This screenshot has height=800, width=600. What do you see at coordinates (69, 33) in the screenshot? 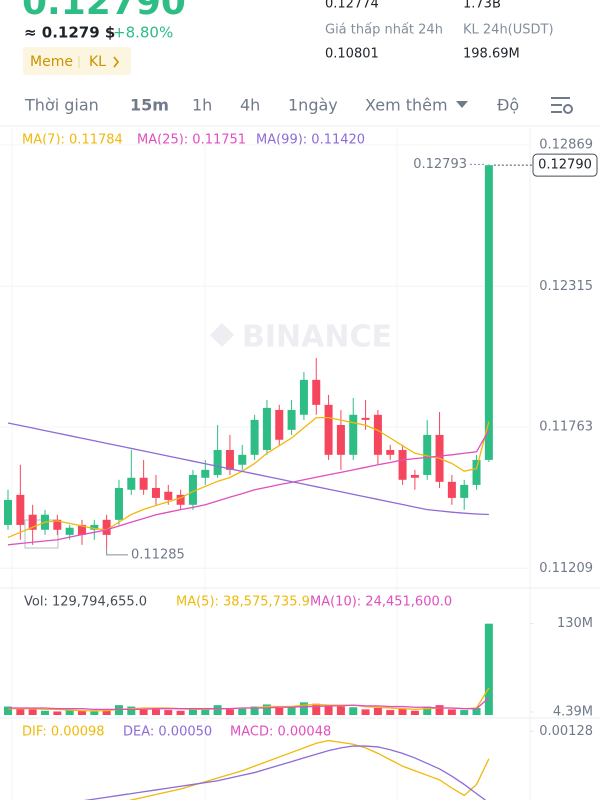
I see `approx-price: ≈ 0.1279 $` at bounding box center [69, 33].